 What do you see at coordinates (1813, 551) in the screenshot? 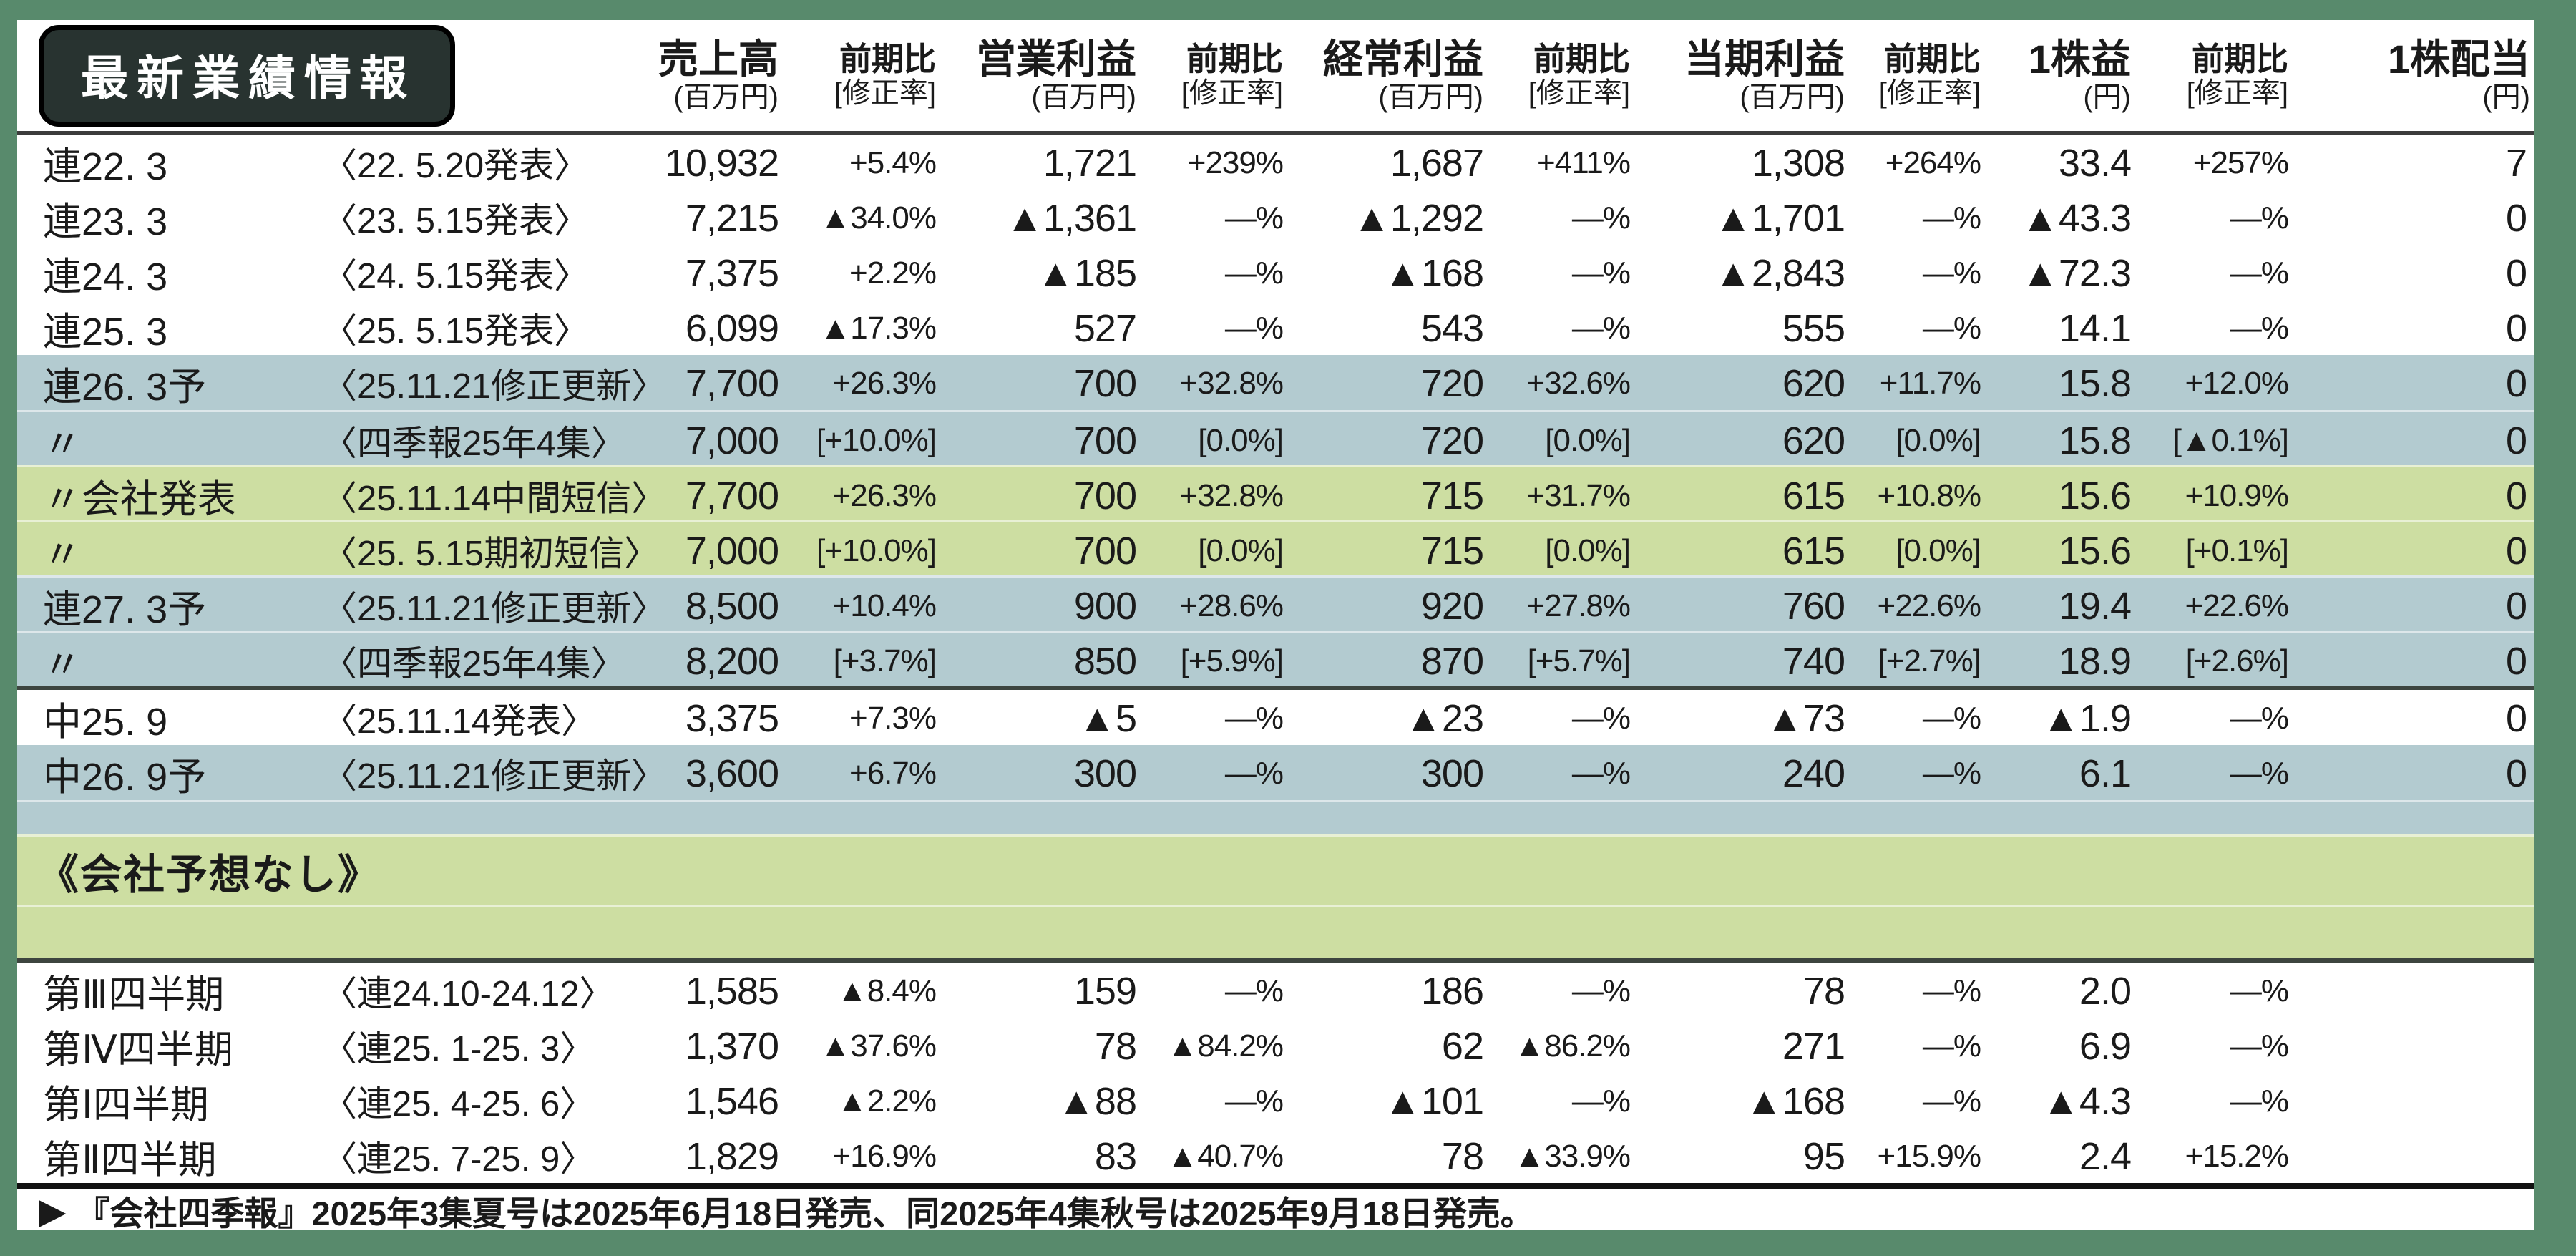
I see `cell-net: 615` at bounding box center [1813, 551].